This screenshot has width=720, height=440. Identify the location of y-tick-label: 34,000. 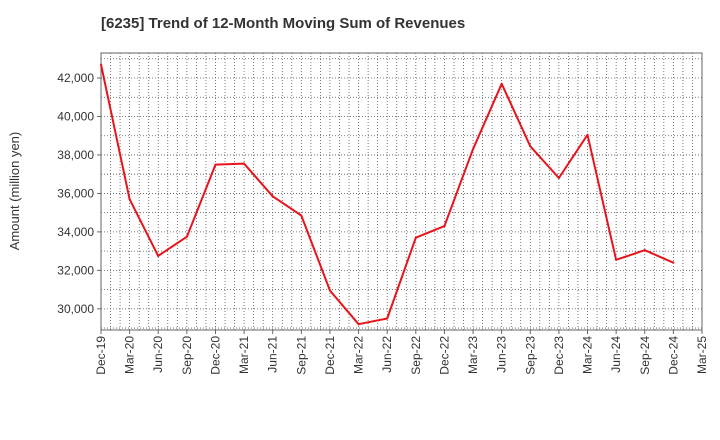
(75, 232).